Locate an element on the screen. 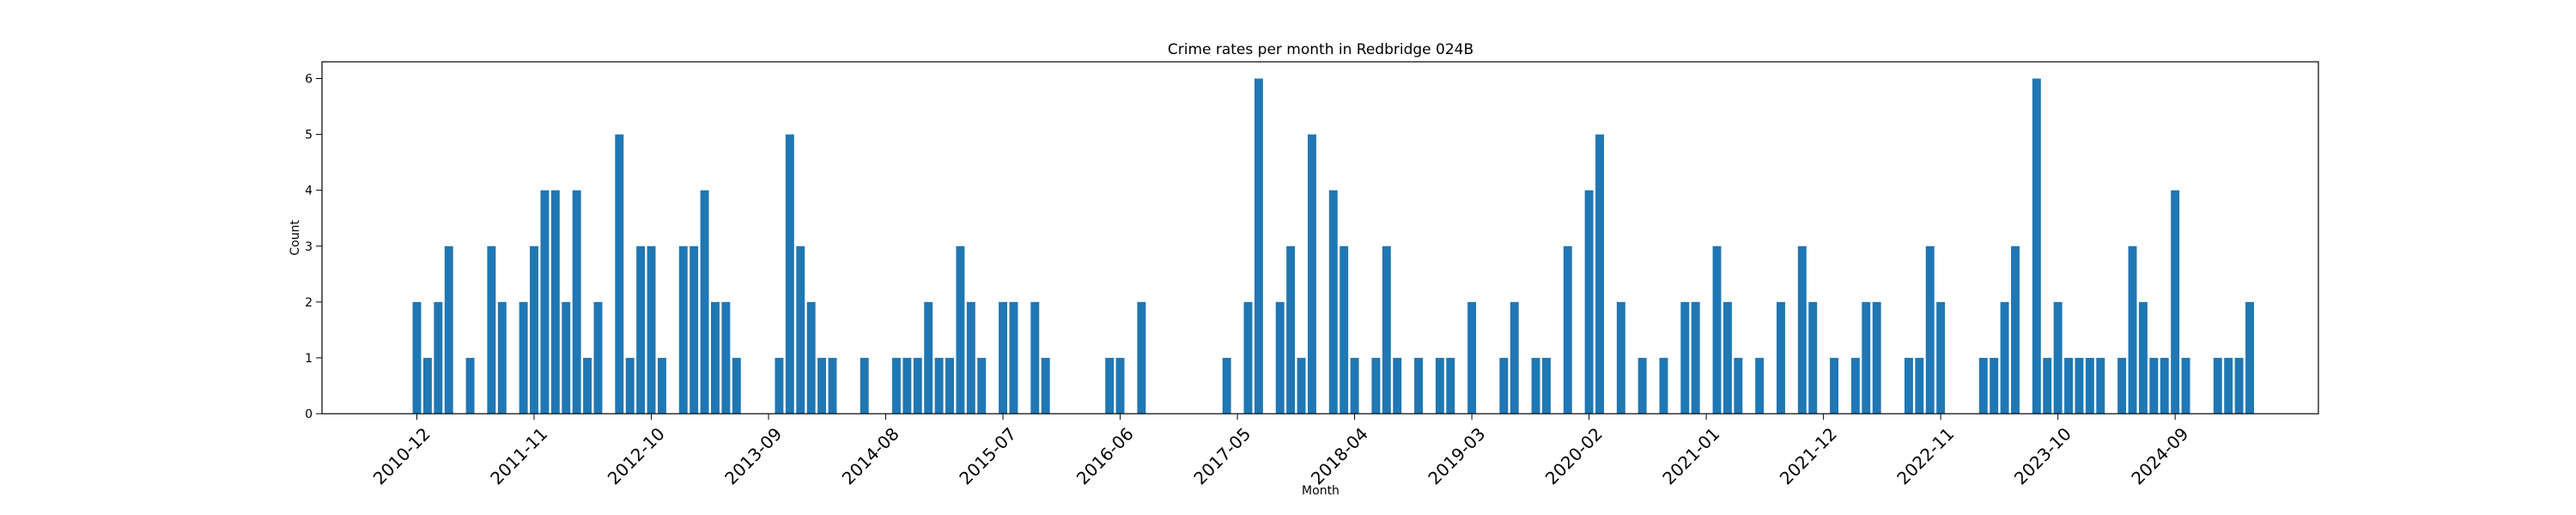 Image resolution: width=2576 pixels, height=515 pixels. y-axis-ticks: 0 1 2 3 4 5 6 is located at coordinates (313, 247).